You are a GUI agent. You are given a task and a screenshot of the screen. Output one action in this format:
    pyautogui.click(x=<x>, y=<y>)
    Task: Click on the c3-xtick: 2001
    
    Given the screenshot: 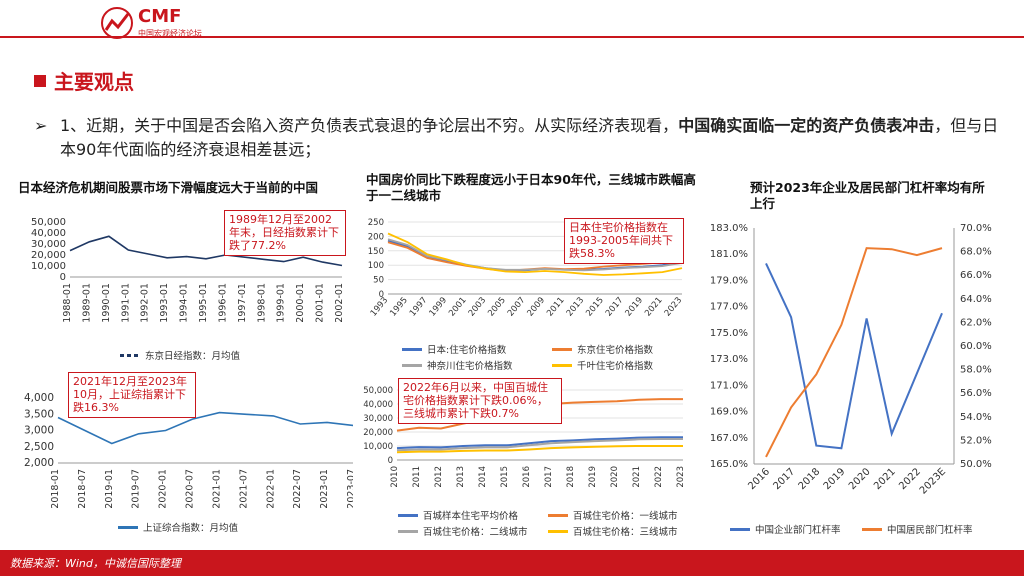 What is the action you would take?
    pyautogui.click(x=458, y=307)
    